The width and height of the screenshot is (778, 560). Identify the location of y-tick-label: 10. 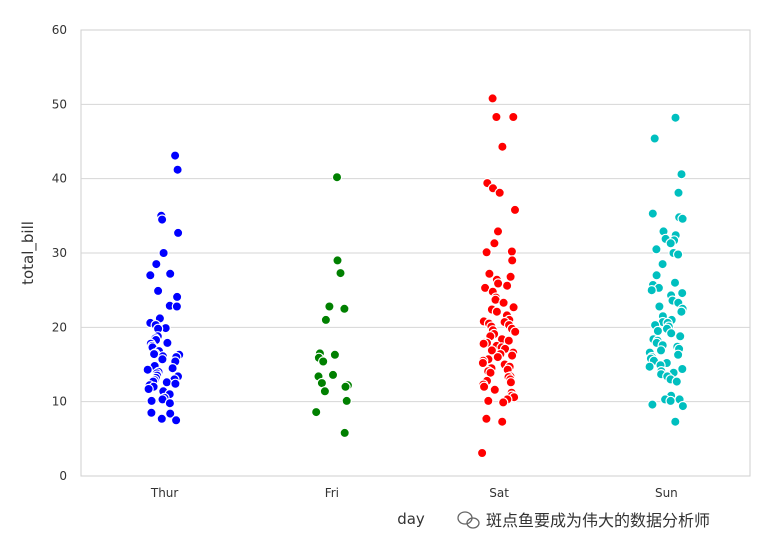
(59, 402).